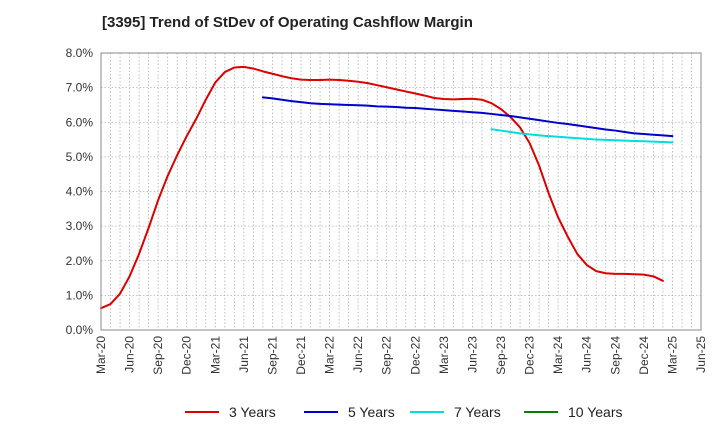 The height and width of the screenshot is (440, 720). Describe the element at coordinates (244, 354) in the screenshot. I see `x-tick-label: Jun-21` at that location.